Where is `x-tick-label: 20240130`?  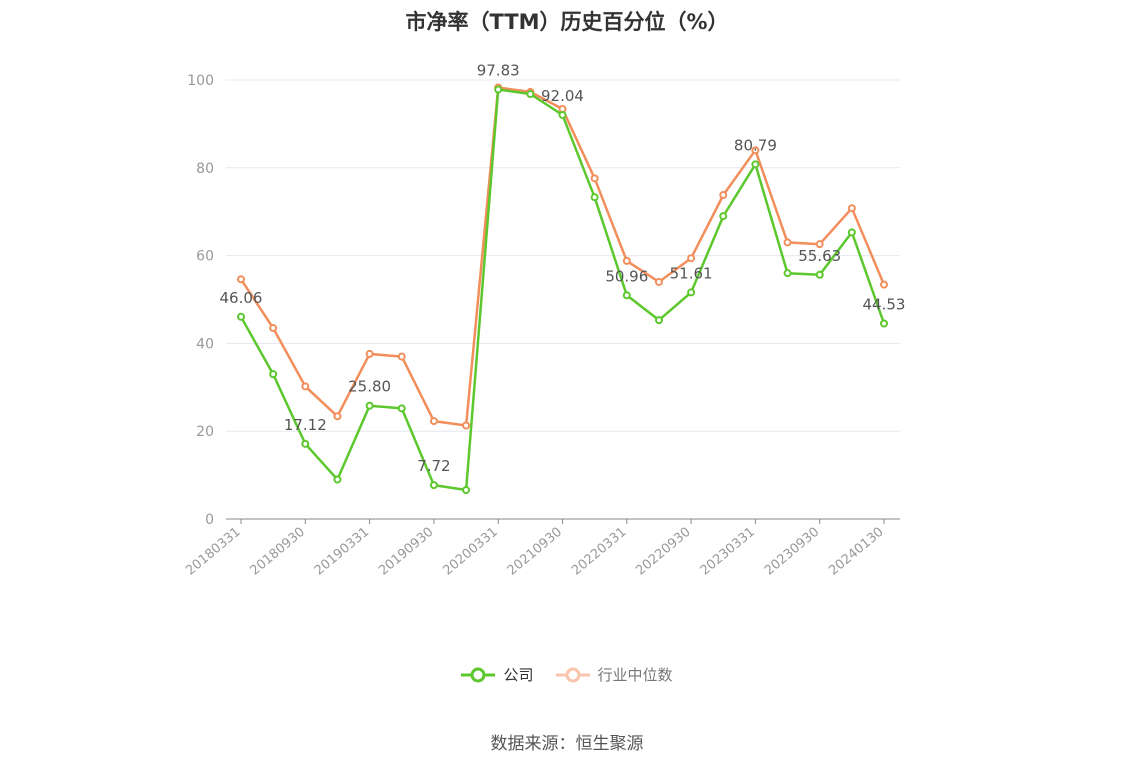
x-tick-label: 20240130 is located at coordinates (856, 552).